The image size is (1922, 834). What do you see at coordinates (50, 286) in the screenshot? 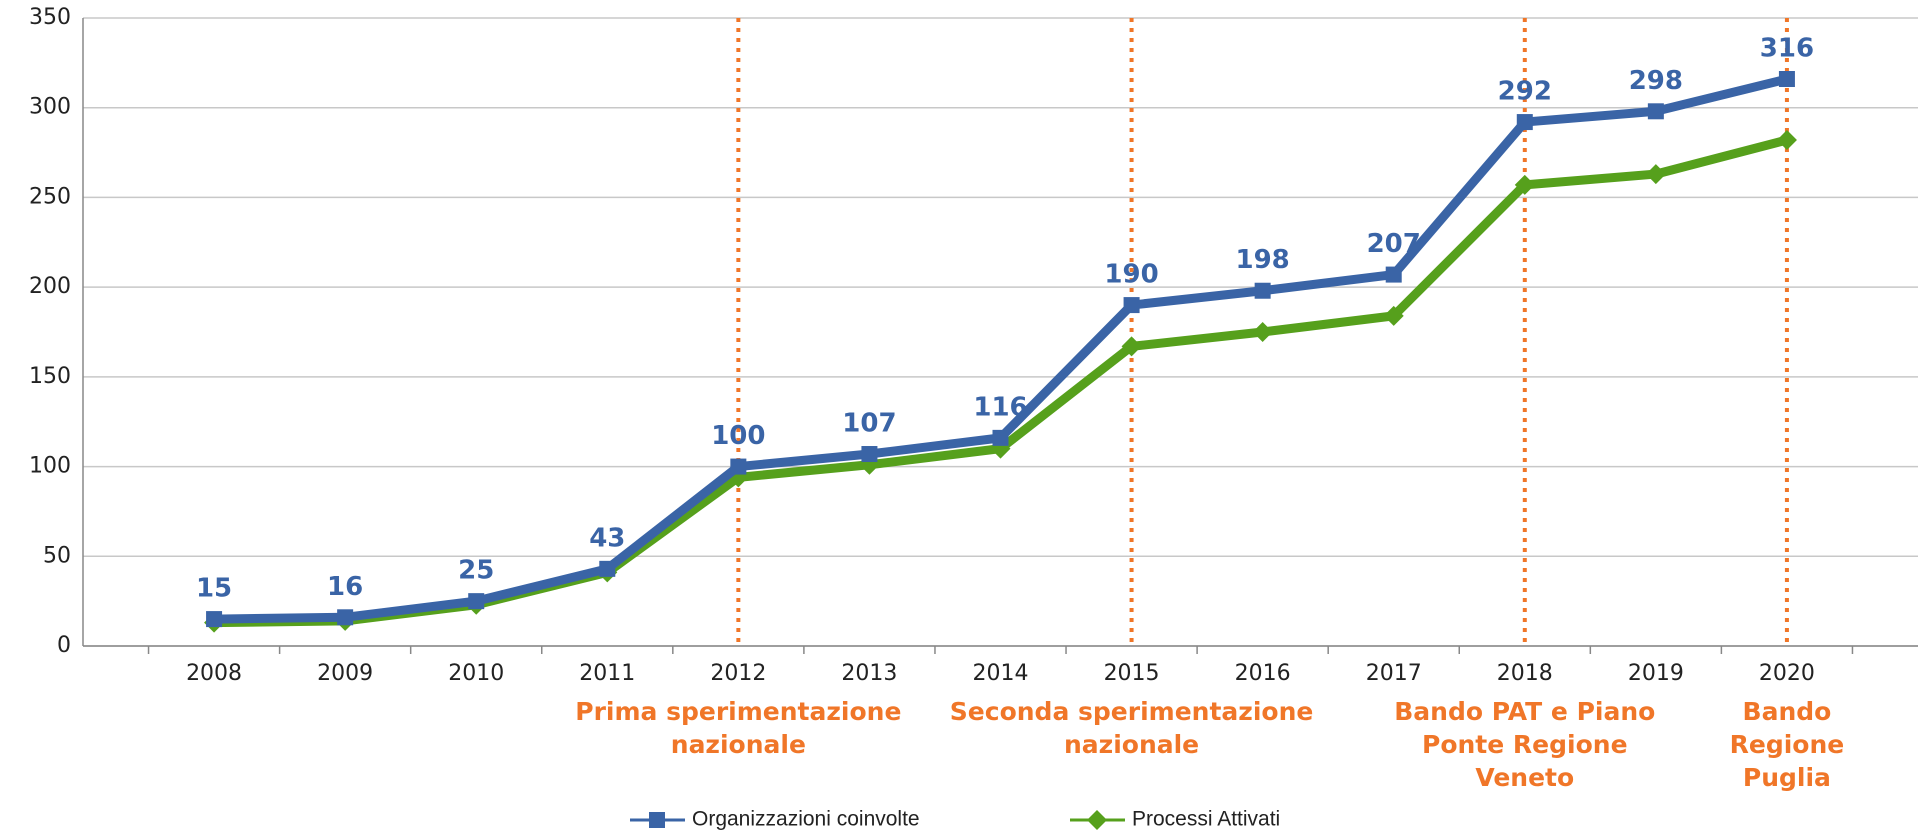
I see `y-tick-label: 200` at bounding box center [50, 286].